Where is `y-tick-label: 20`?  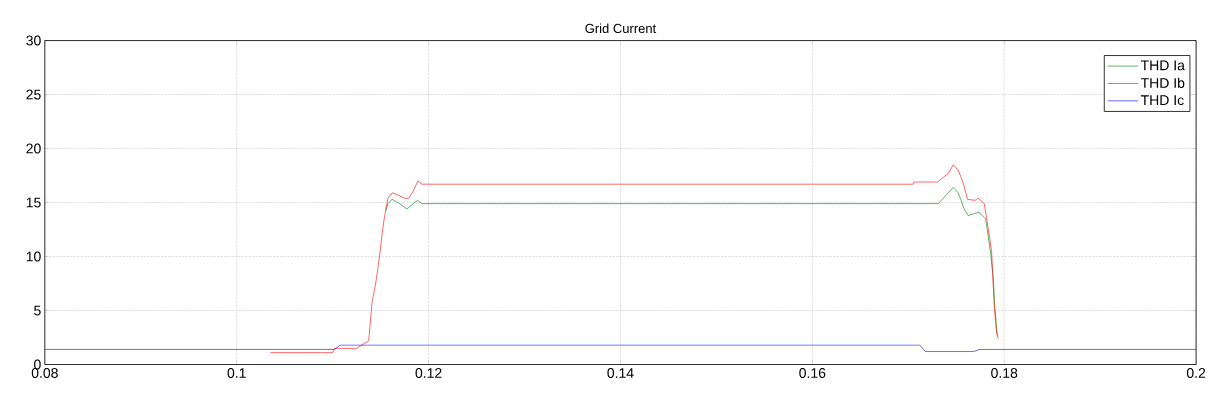
y-tick-label: 20 is located at coordinates (33, 148).